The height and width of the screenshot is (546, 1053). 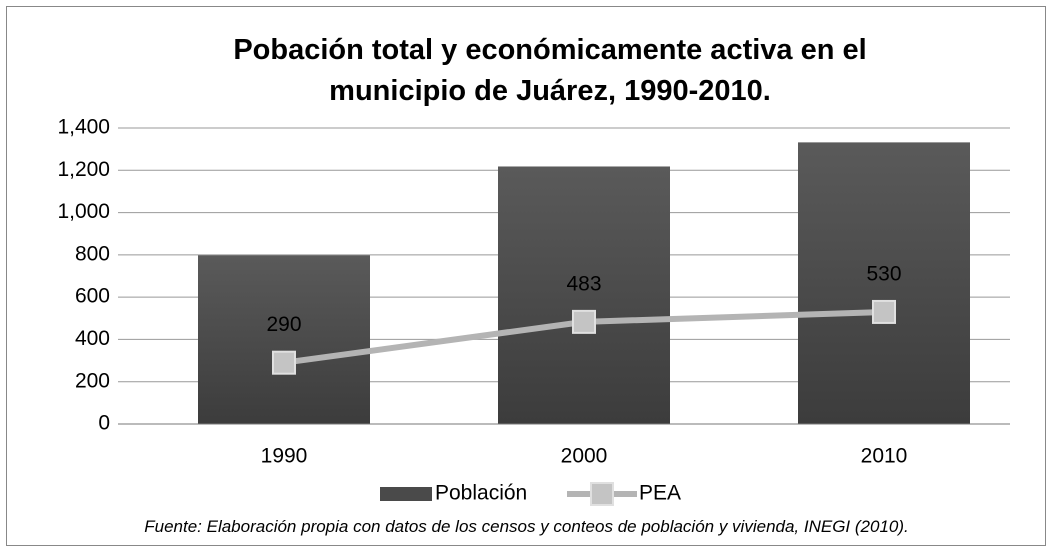 What do you see at coordinates (83, 127) in the screenshot?
I see `y-tick-label: 1,400` at bounding box center [83, 127].